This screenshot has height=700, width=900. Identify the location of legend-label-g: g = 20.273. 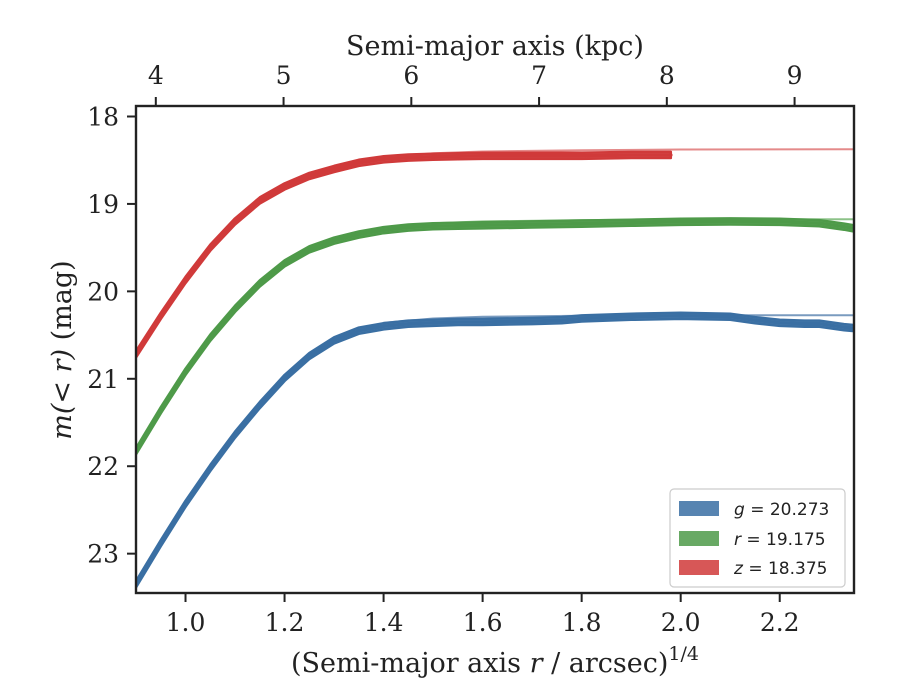
(781, 510).